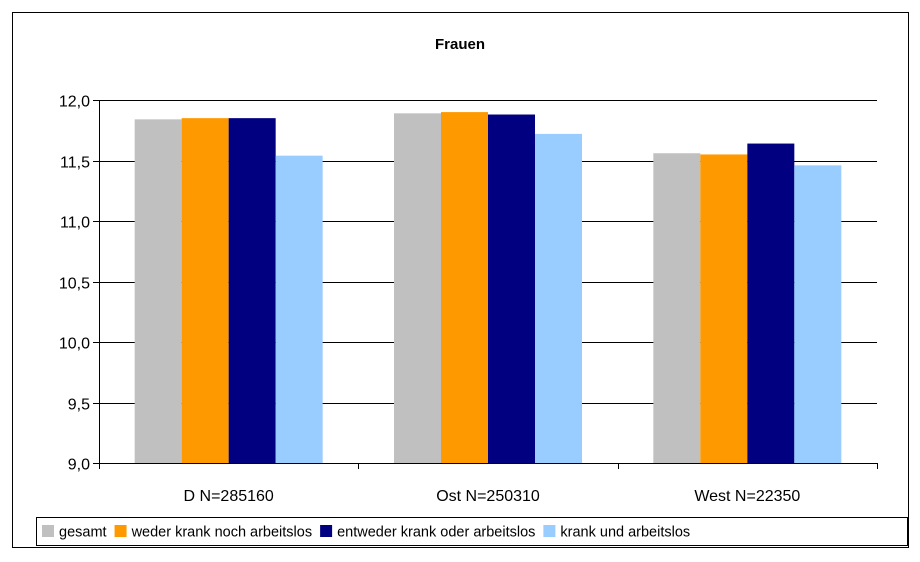  Describe the element at coordinates (79, 405) in the screenshot. I see `y-tick-label: 9,5` at that location.